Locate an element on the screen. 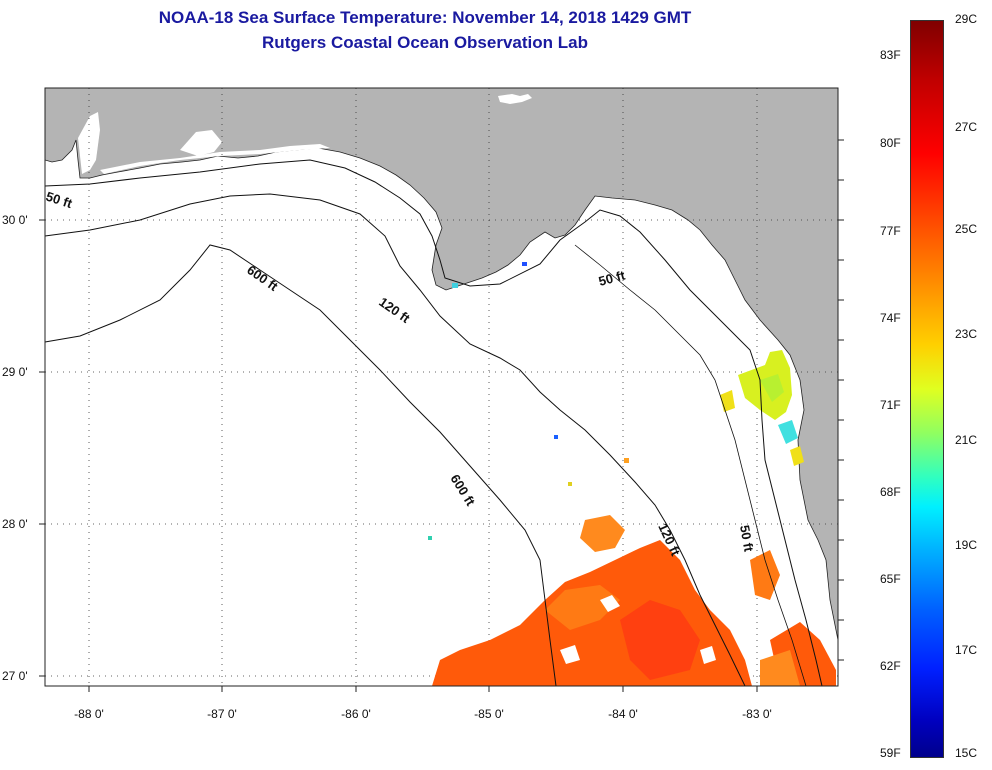 The width and height of the screenshot is (992, 770). coastal-strip is located at coordinates (215, 159).